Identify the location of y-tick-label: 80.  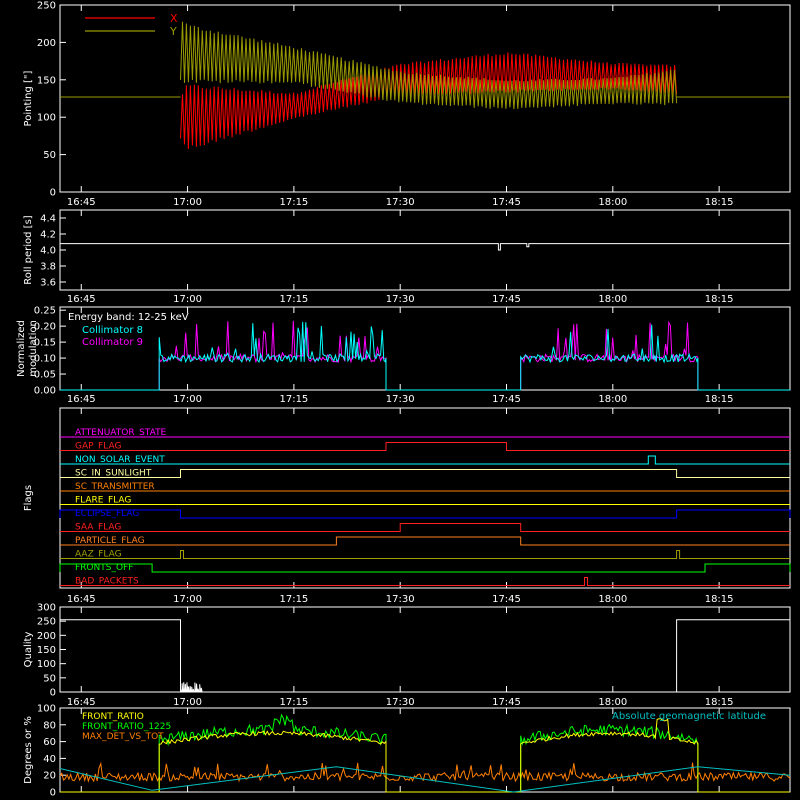
(49, 725).